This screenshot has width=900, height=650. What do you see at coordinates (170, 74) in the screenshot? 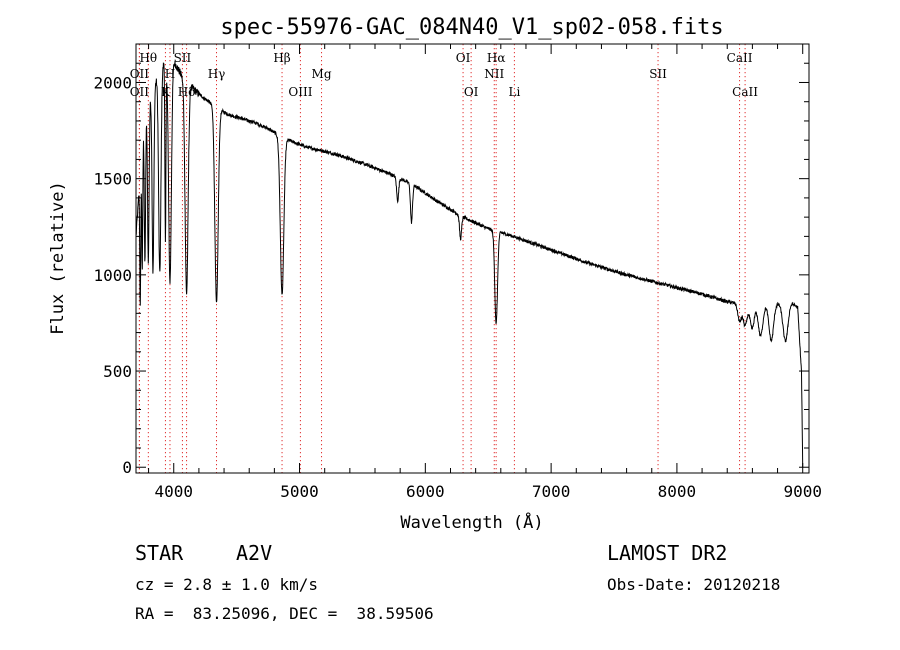
I see `line-marker-label: H` at bounding box center [170, 74].